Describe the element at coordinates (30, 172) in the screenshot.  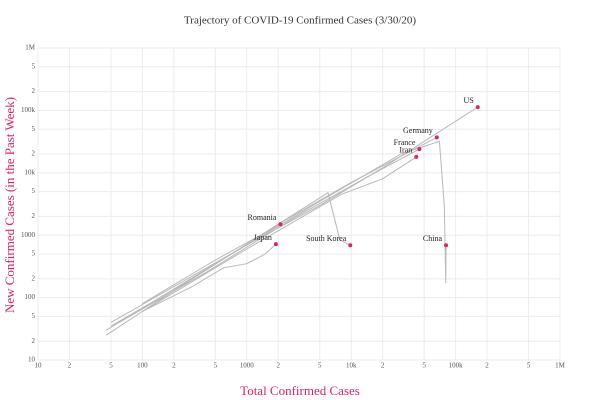
I see `y-tick-label: 10k` at that location.